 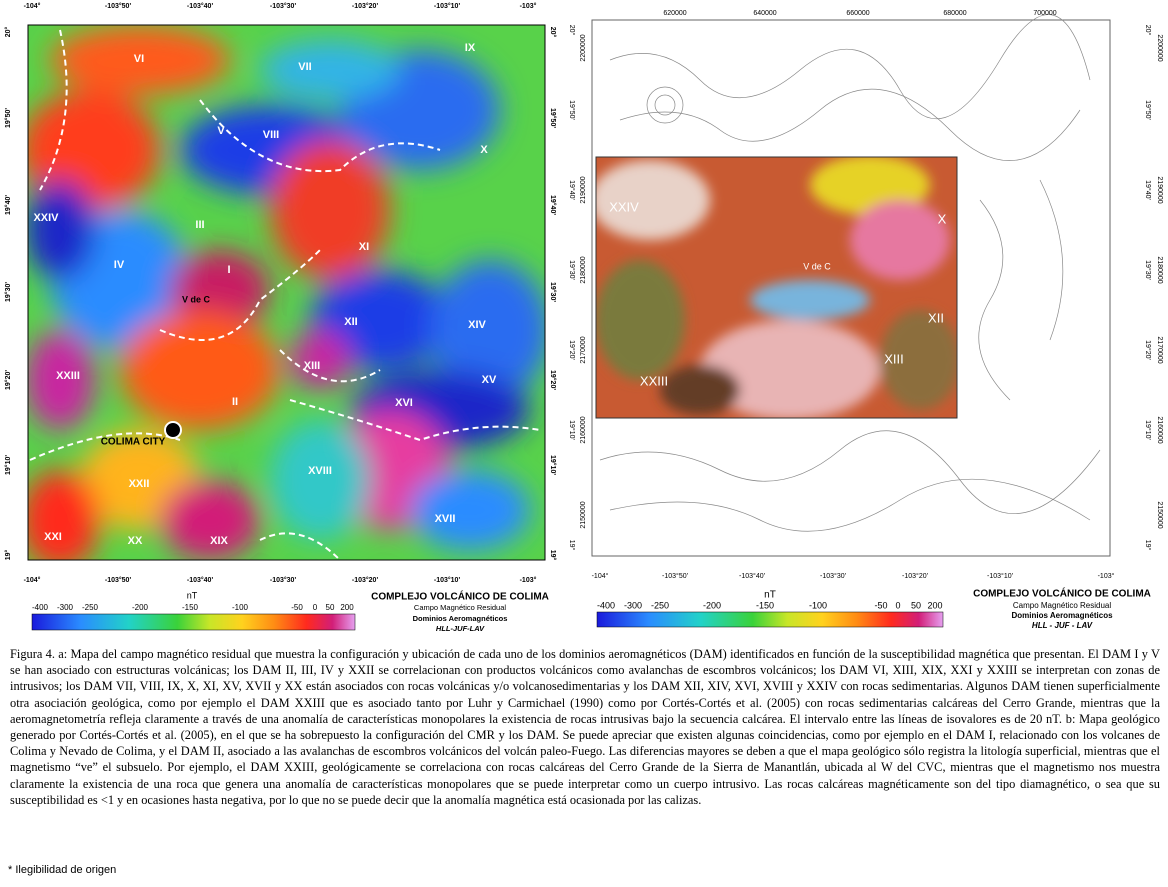 What do you see at coordinates (235, 402) in the screenshot?
I see `domain-label: II` at bounding box center [235, 402].